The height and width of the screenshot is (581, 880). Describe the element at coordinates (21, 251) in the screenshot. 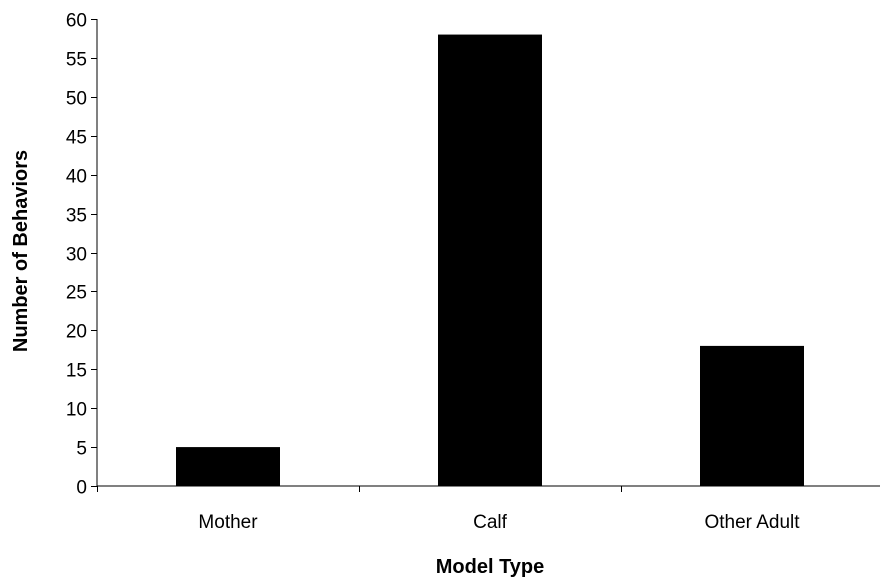

I see `y-axis-title: Number of Behaviors` at that location.